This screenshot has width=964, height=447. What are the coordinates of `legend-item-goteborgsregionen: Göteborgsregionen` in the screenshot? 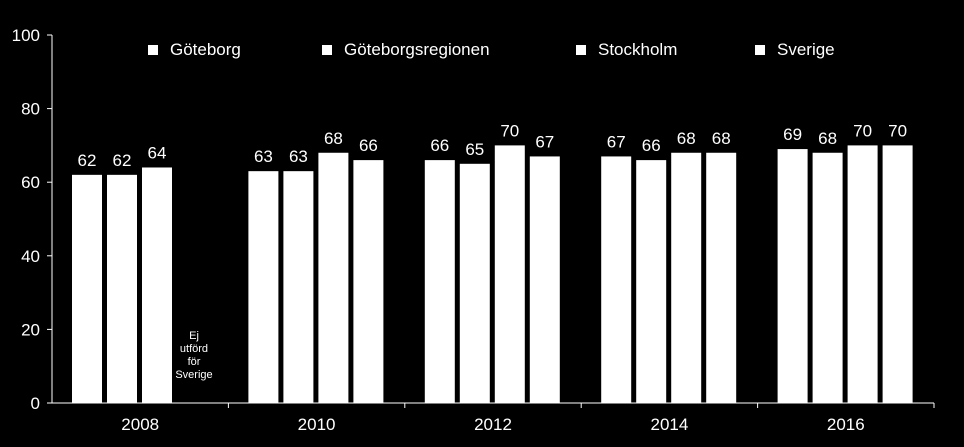 It's located at (406, 50).